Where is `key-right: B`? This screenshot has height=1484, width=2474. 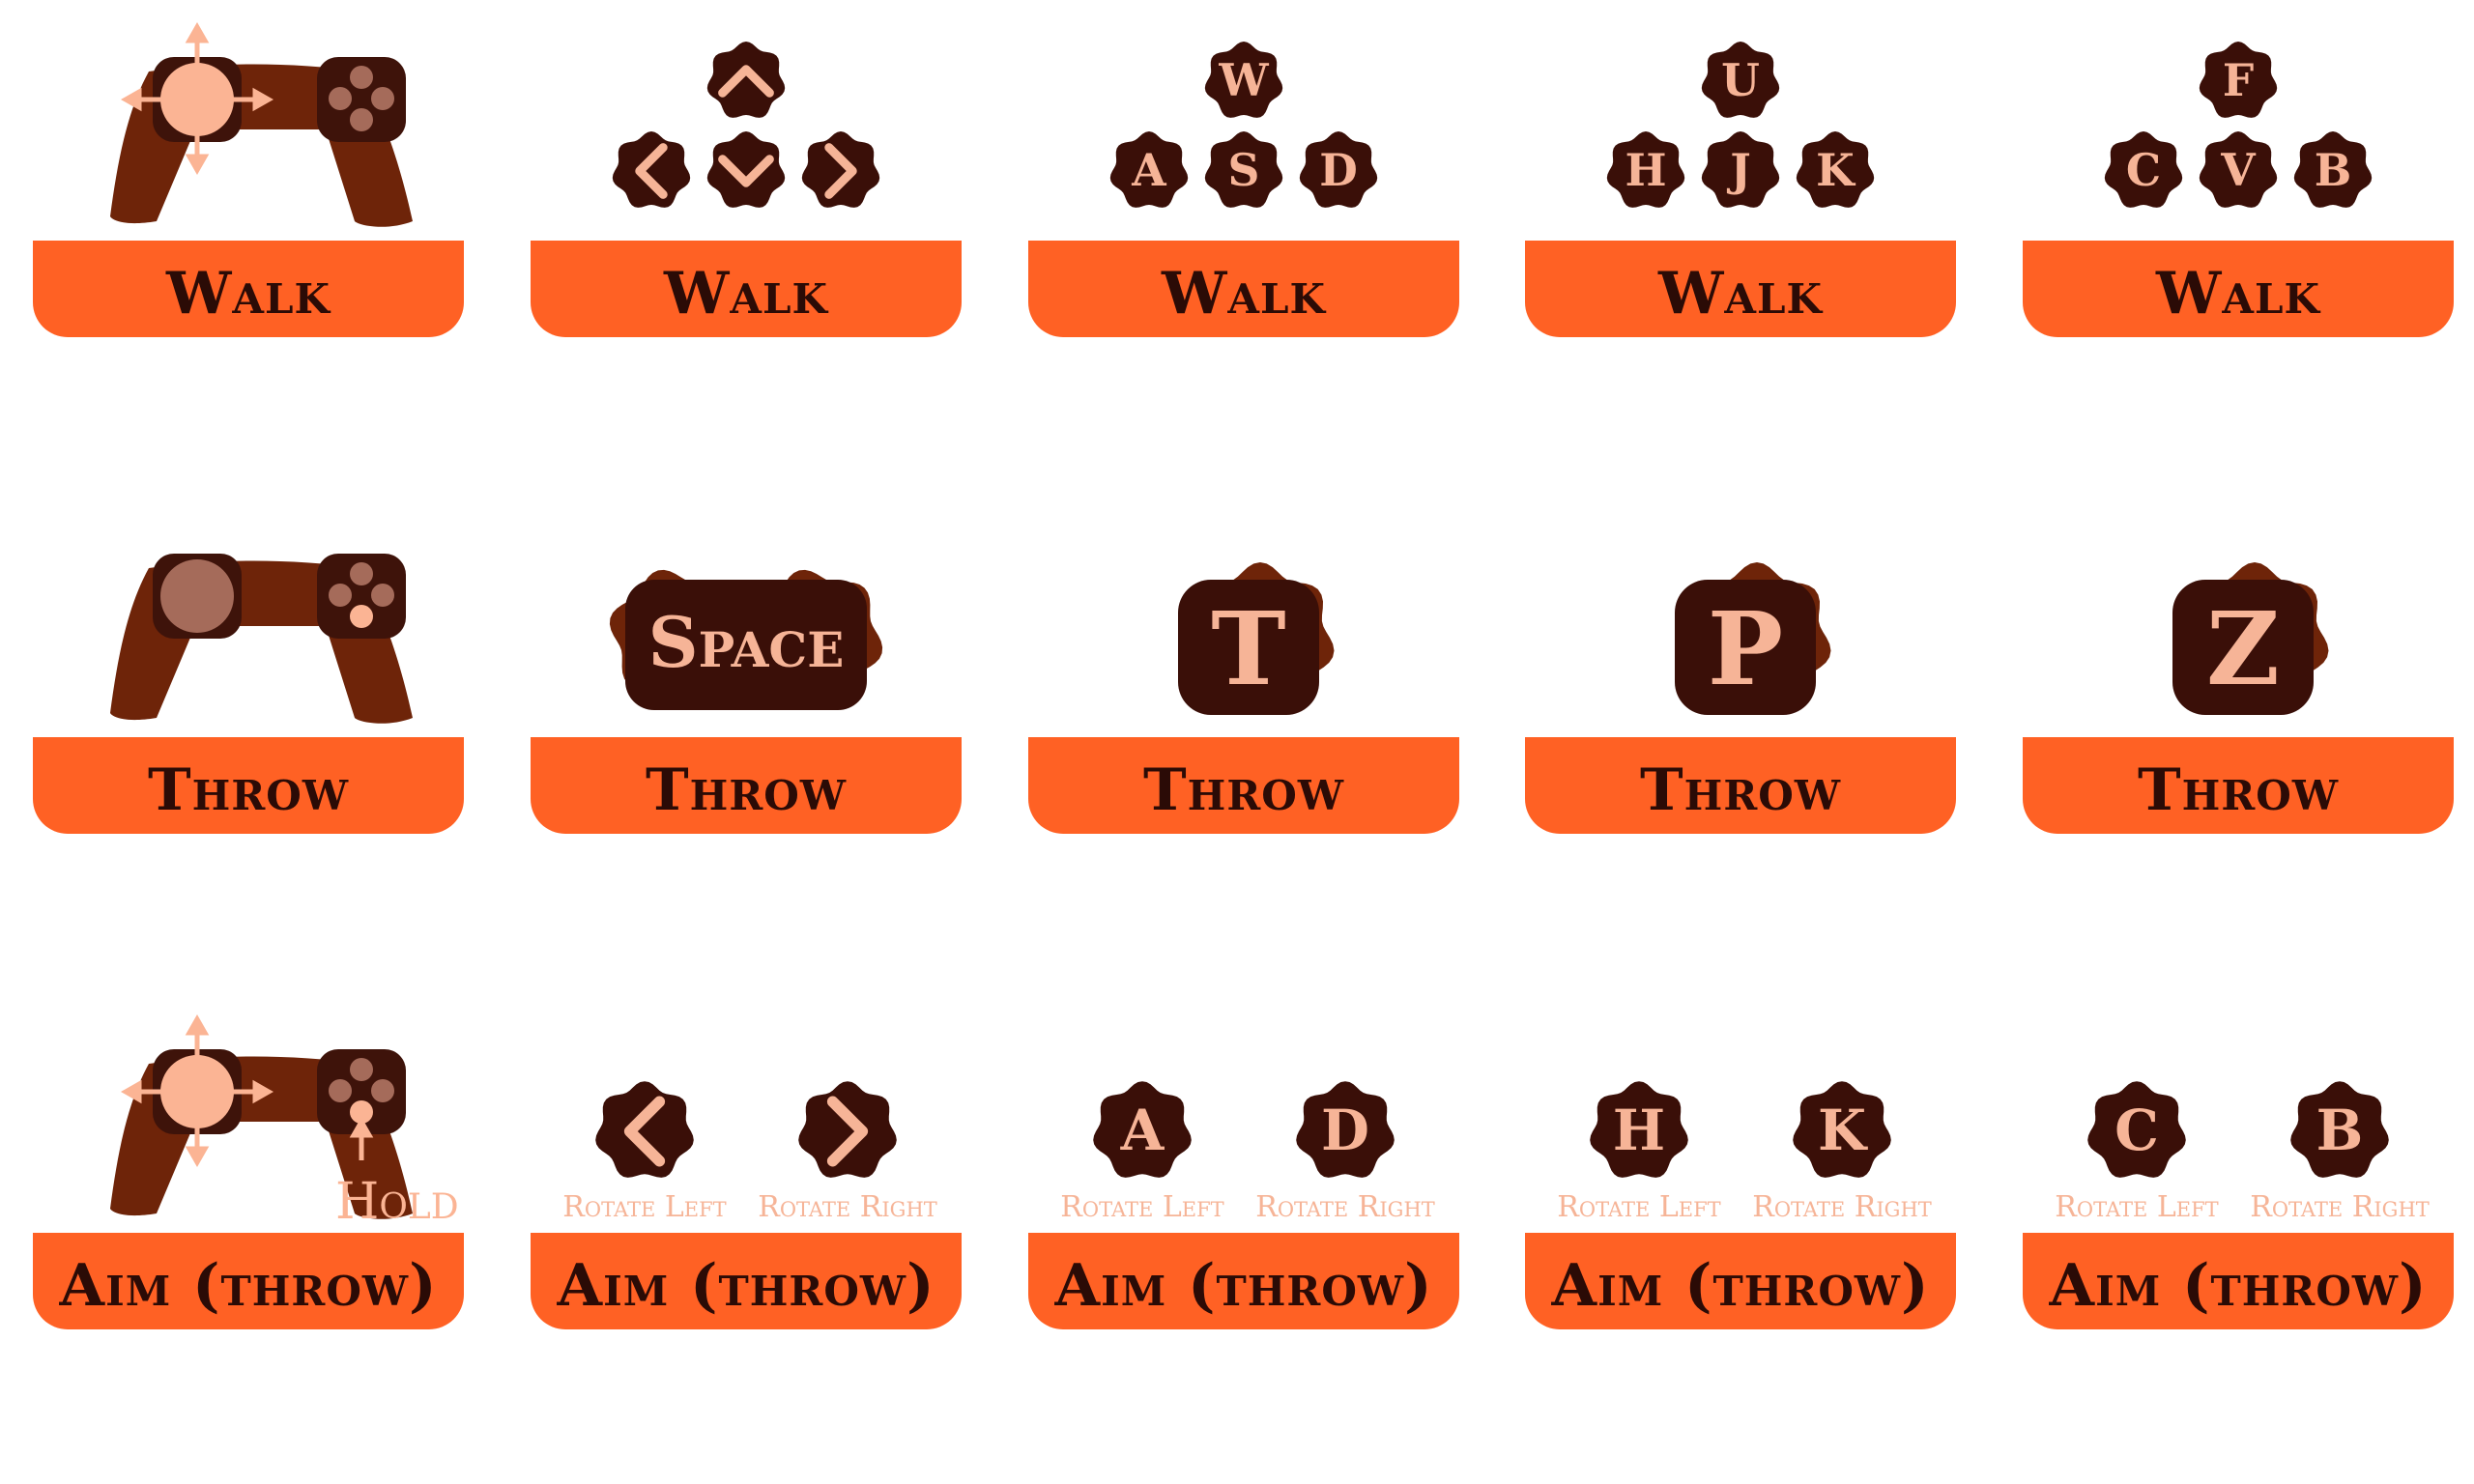 key-right: B is located at coordinates (2333, 169).